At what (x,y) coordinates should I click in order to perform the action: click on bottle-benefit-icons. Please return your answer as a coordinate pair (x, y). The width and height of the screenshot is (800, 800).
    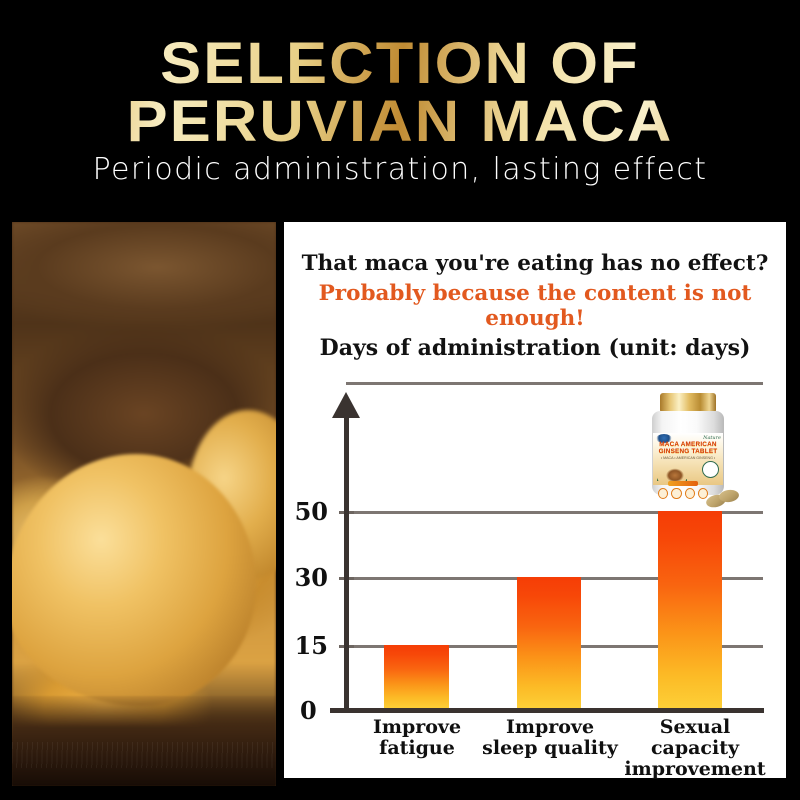
    Looking at the image, I should click on (683, 493).